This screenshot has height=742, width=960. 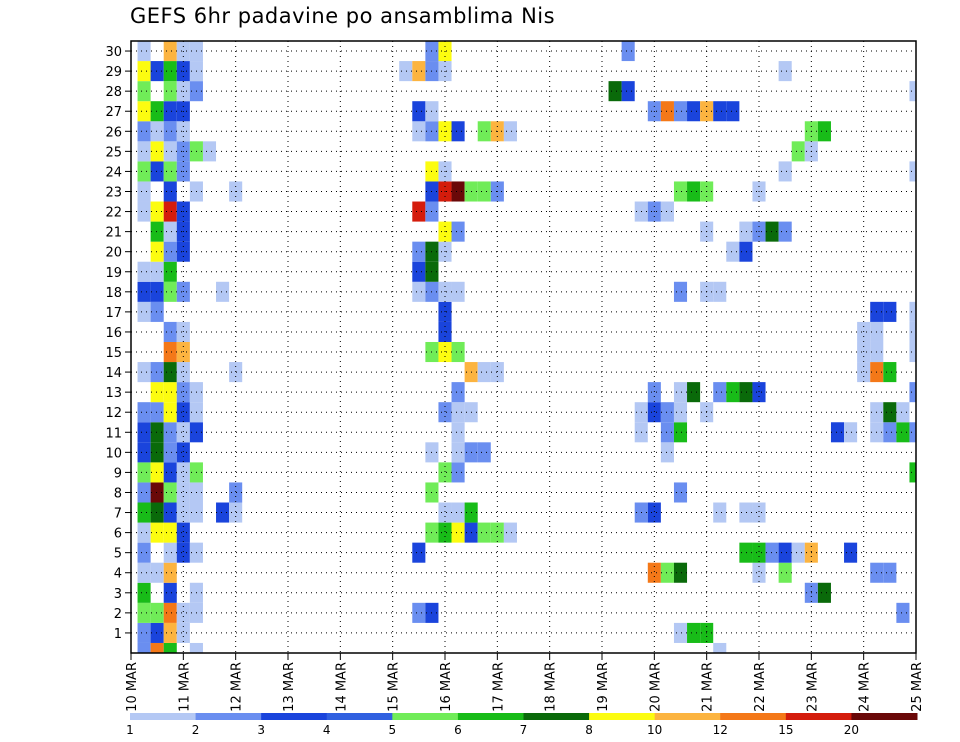 I want to click on legend-label: 7, so click(x=524, y=730).